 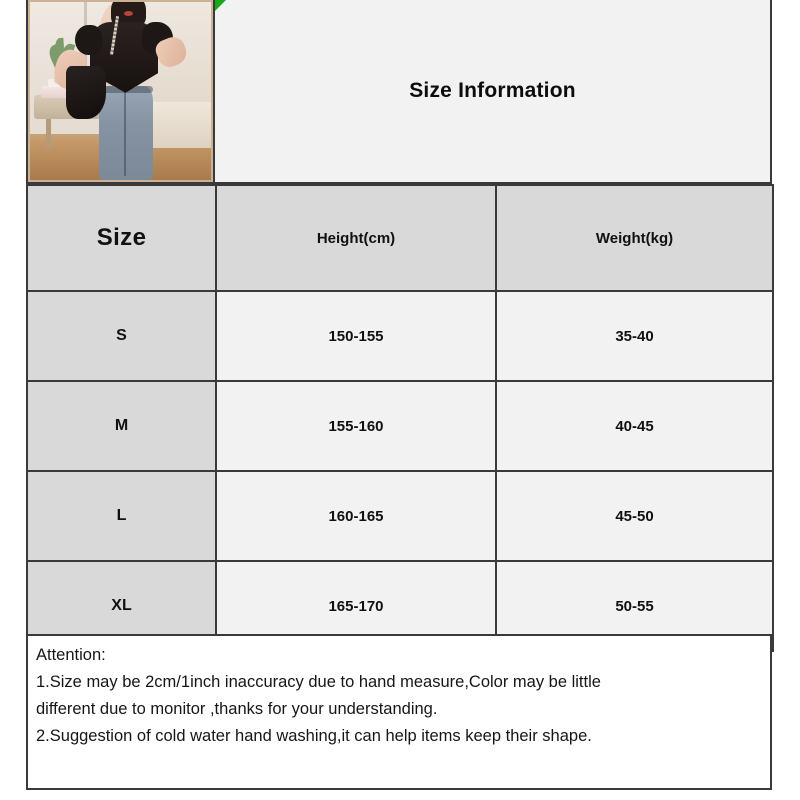 I want to click on product-photo-image, so click(x=120, y=91).